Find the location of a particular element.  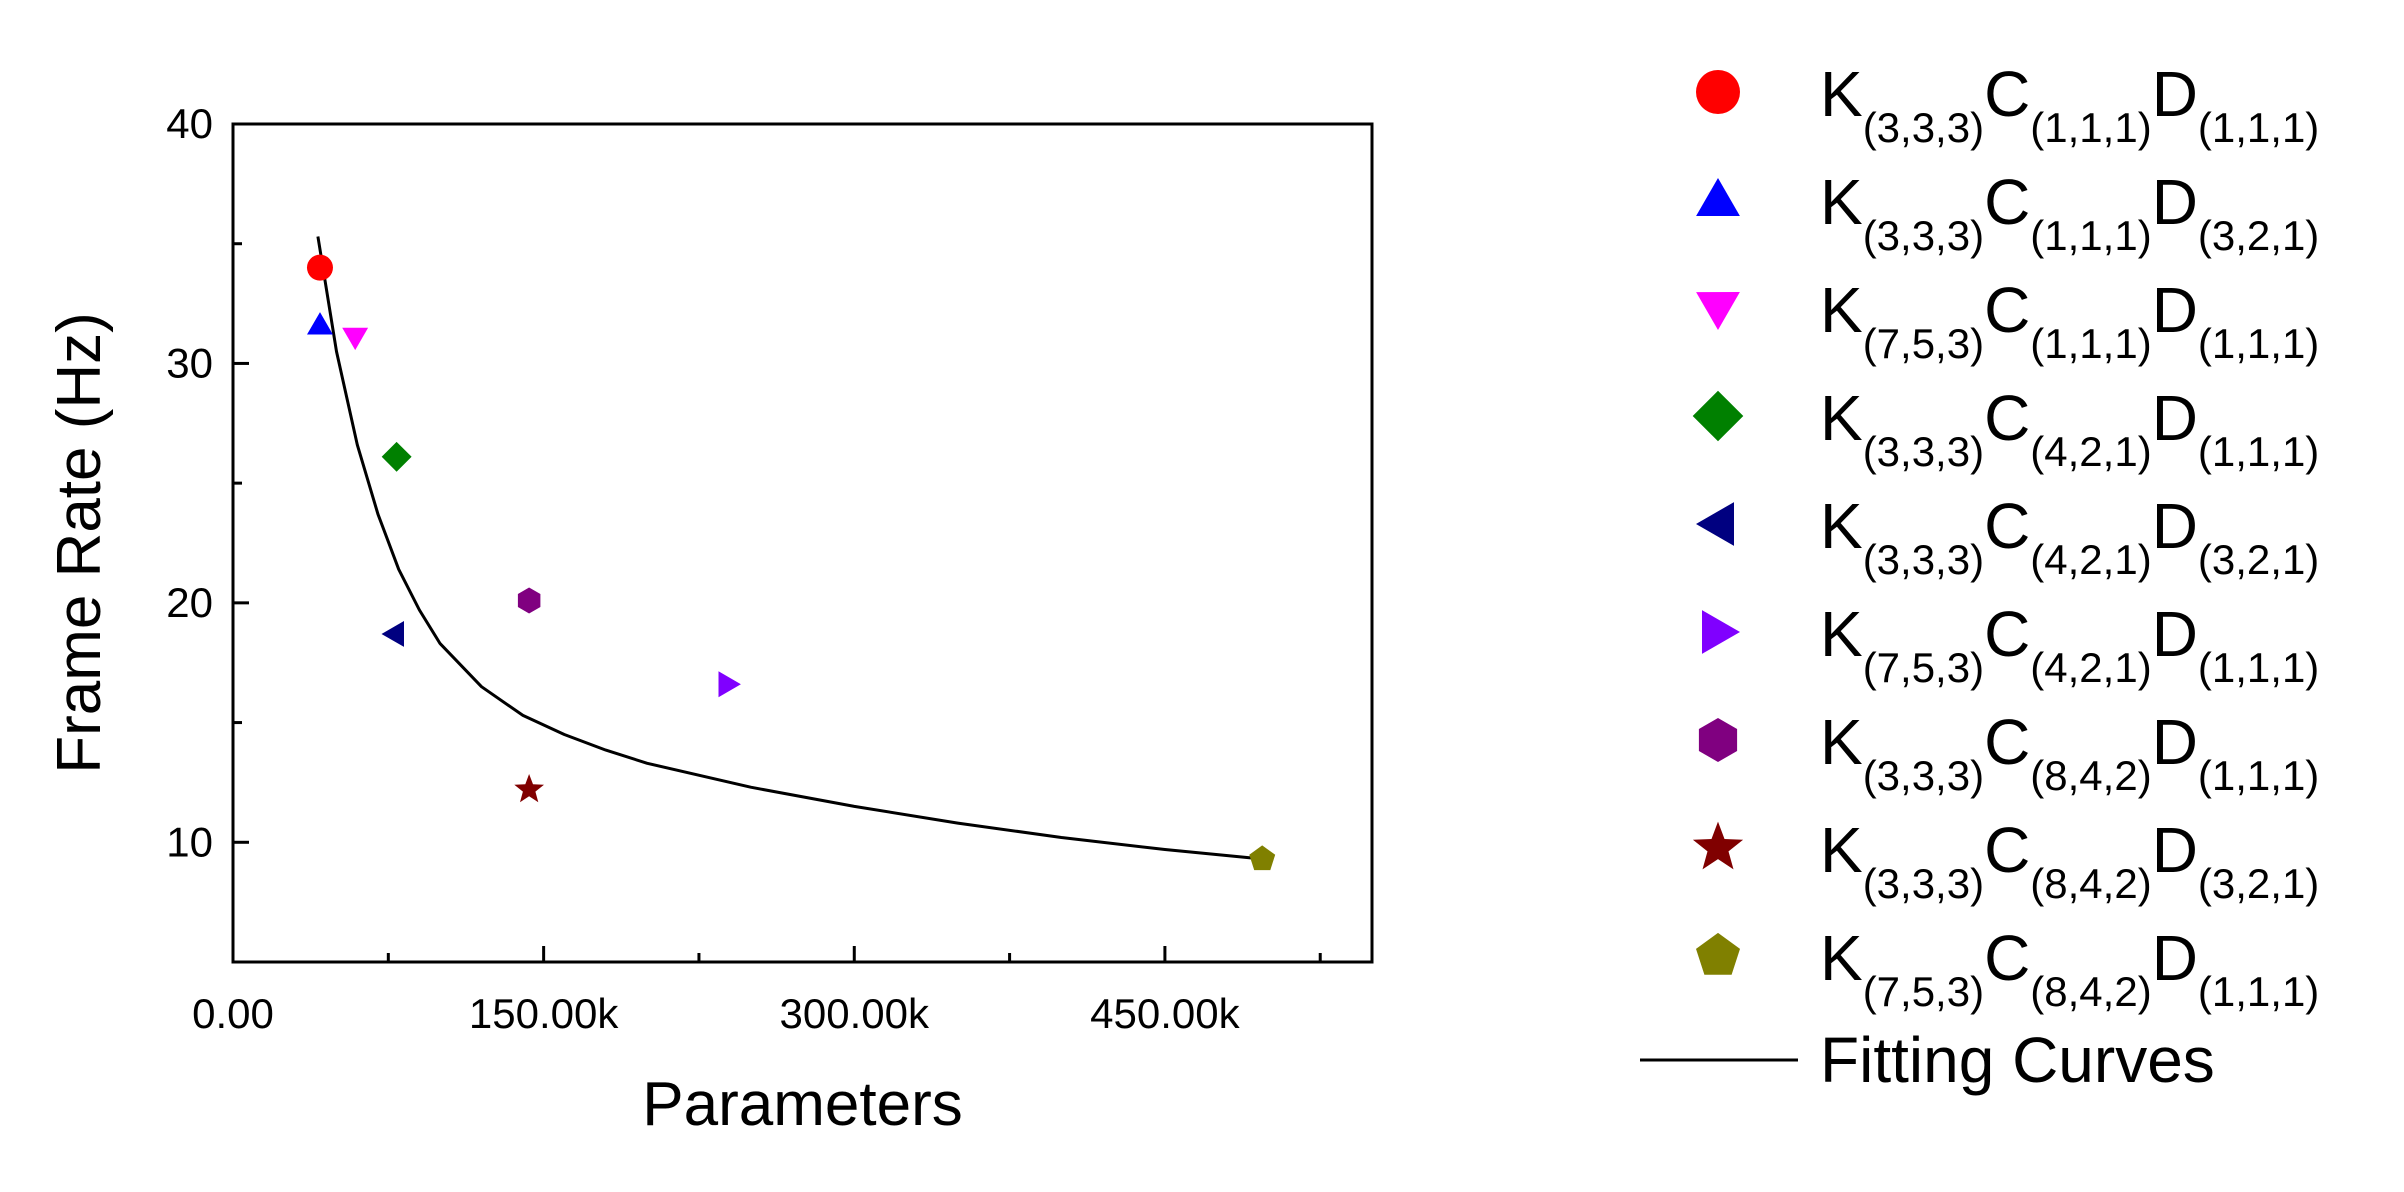

data-point-circle is located at coordinates (319, 267).